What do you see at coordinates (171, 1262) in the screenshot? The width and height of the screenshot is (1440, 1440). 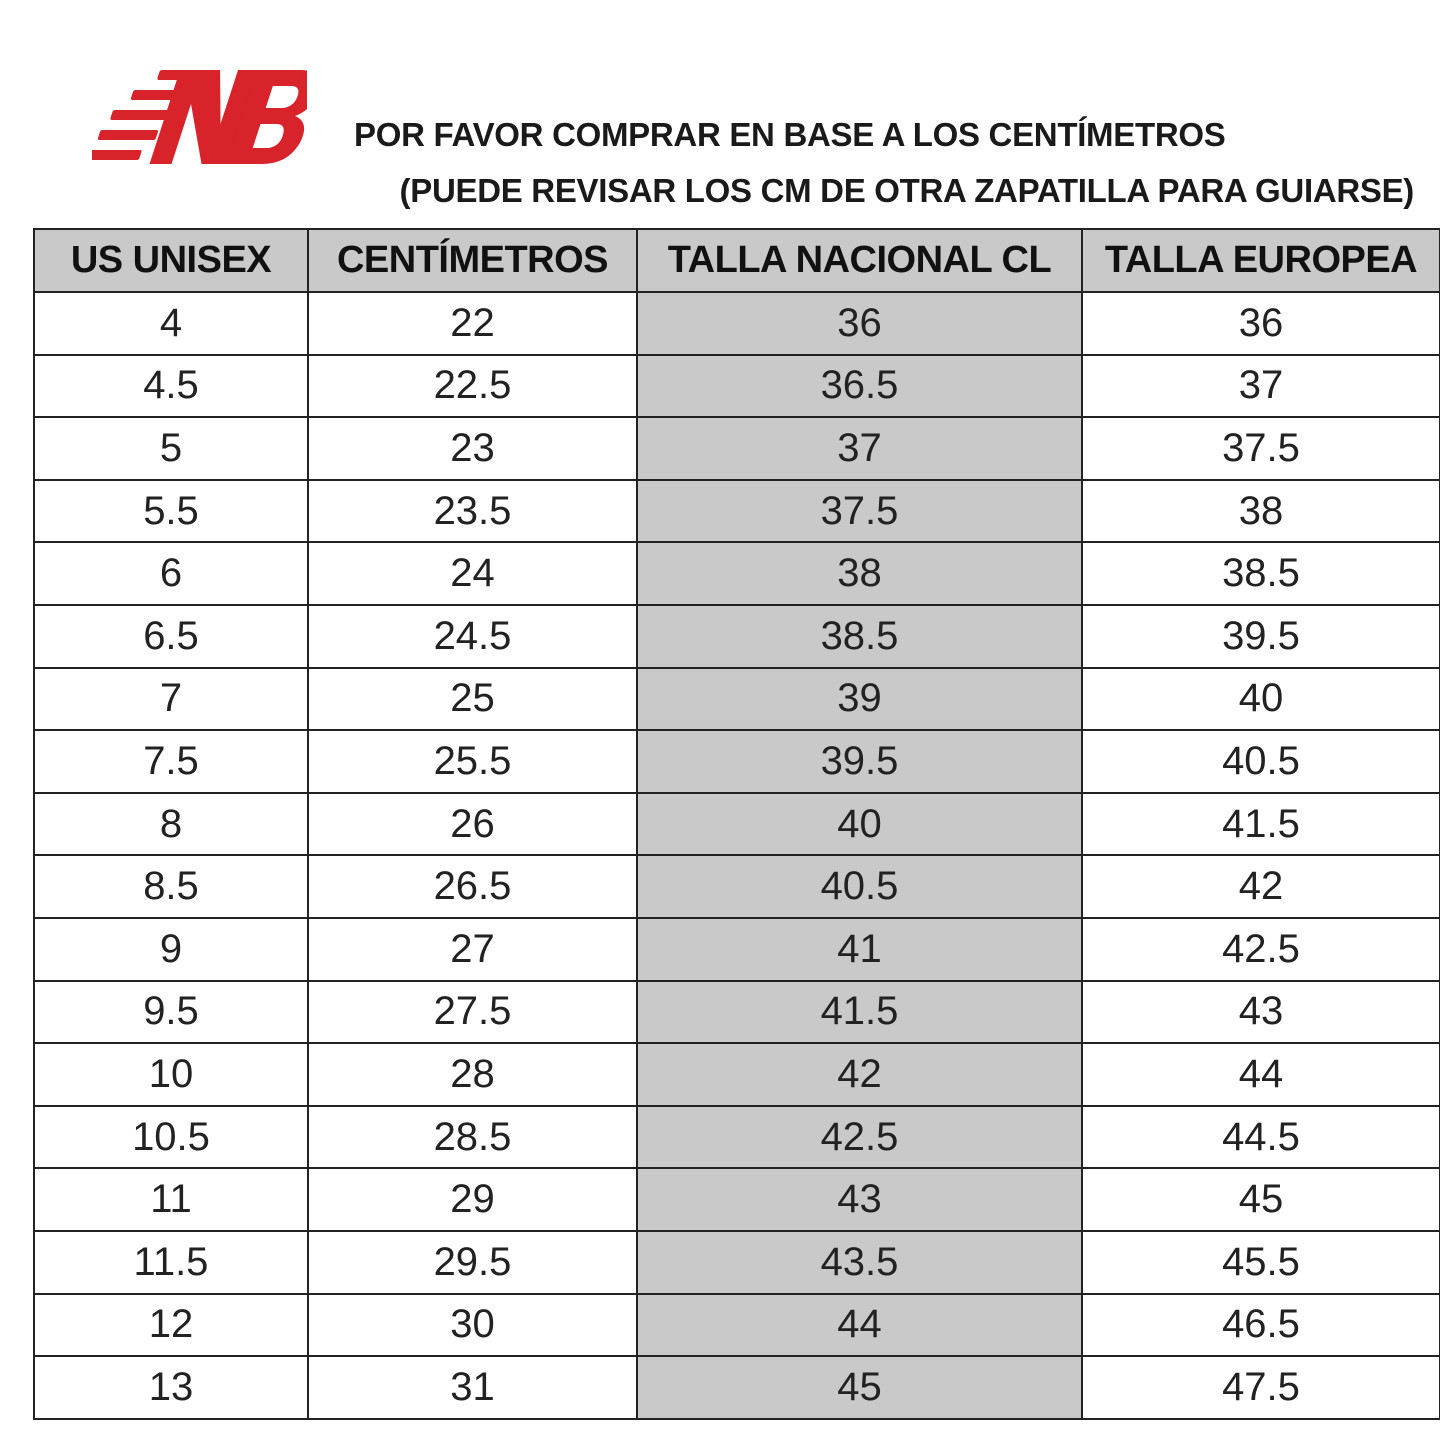 I see `table-cell: 11.5` at bounding box center [171, 1262].